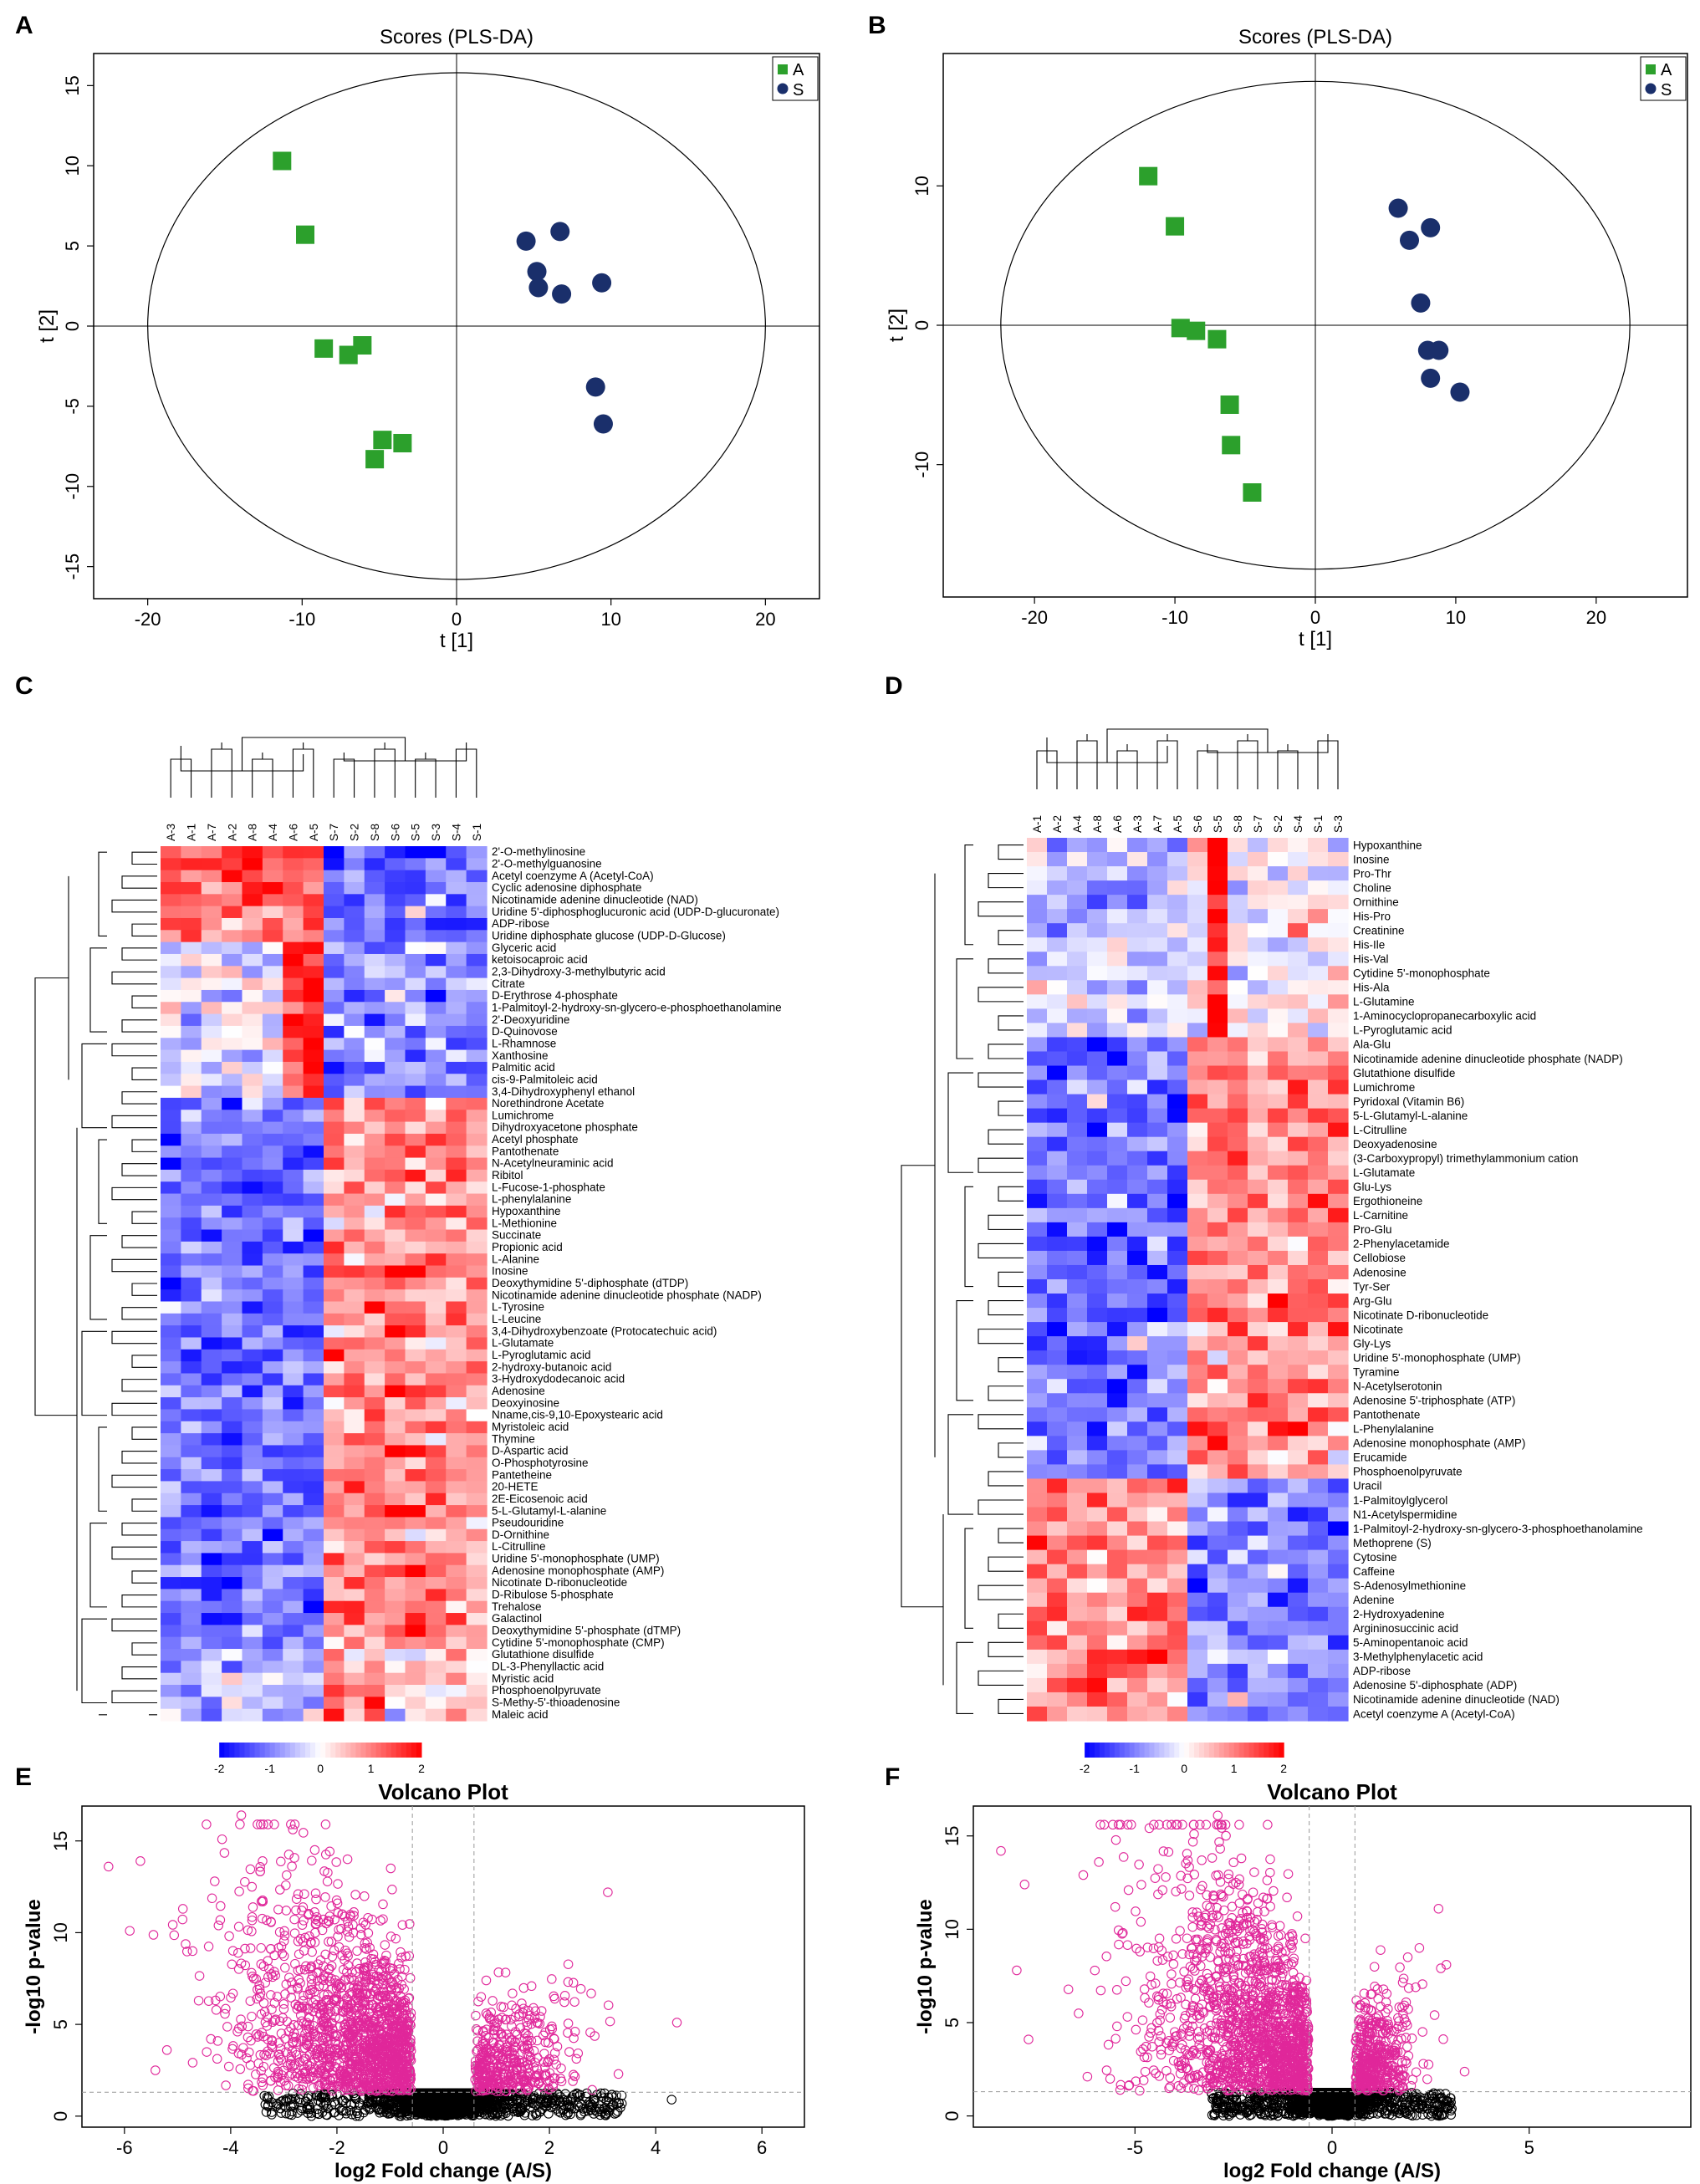 The width and height of the screenshot is (1700, 2184). What do you see at coordinates (1384, 1172) in the screenshot?
I see `heatmap-row-label: L-Glutamate` at bounding box center [1384, 1172].